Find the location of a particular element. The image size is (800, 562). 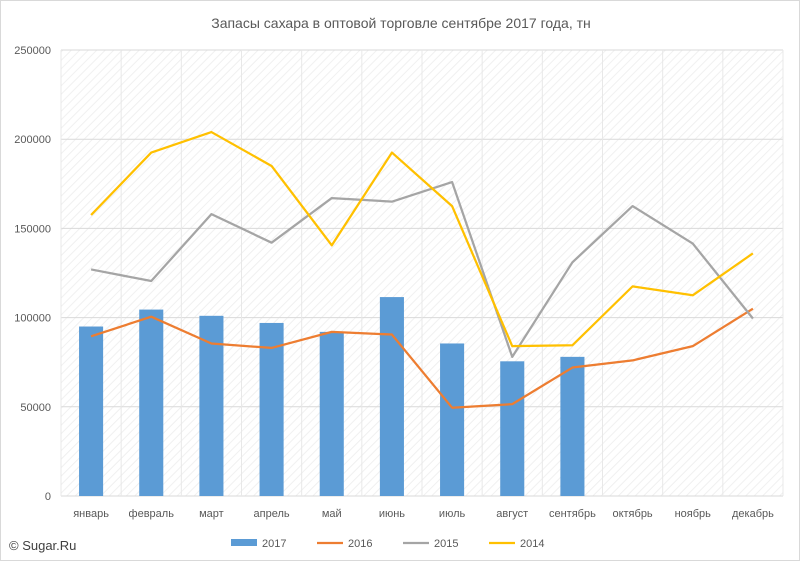

y-tick-label: 200000 is located at coordinates (32, 140).